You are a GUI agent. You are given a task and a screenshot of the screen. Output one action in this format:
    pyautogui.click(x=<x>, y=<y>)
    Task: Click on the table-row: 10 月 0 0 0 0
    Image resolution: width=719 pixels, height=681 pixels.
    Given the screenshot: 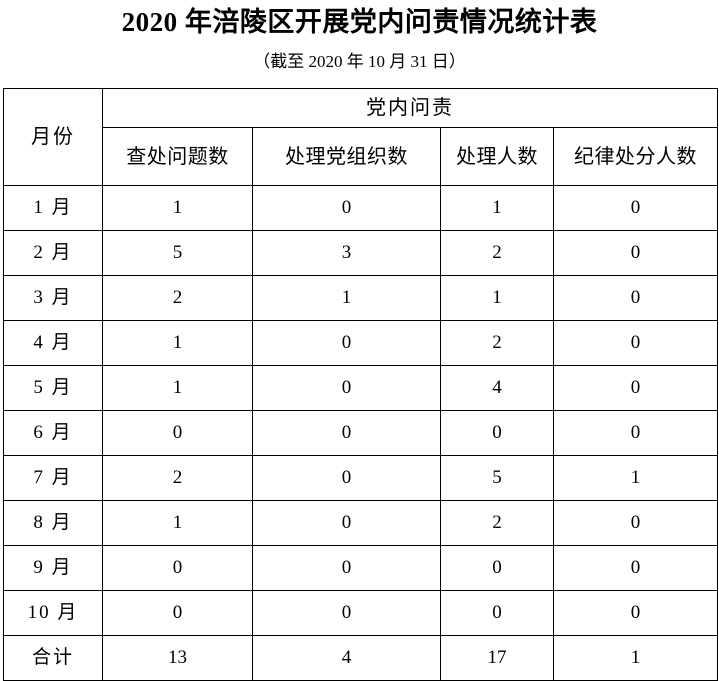 What is the action you would take?
    pyautogui.click(x=360, y=613)
    